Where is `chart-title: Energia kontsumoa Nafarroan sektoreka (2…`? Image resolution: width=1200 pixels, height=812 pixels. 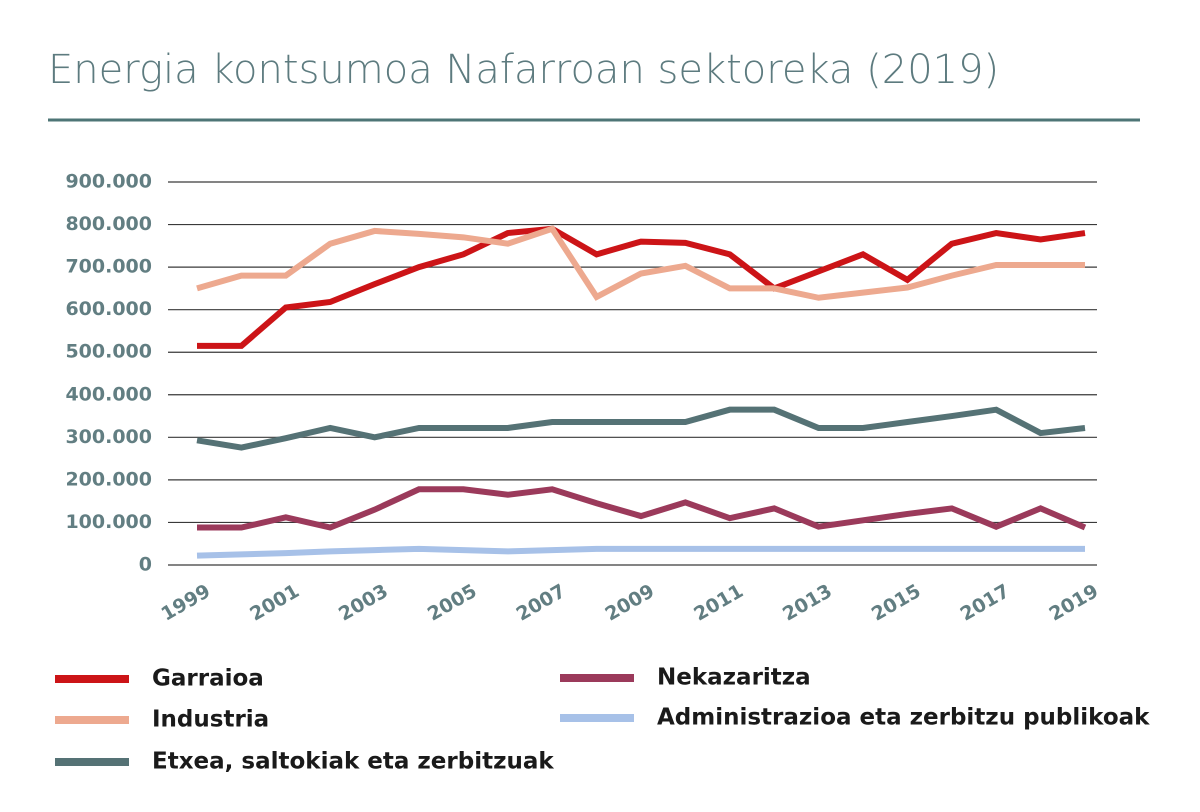
chart-title: Energia kontsumoa Nafarroan sektoreka (2… is located at coordinates (523, 70).